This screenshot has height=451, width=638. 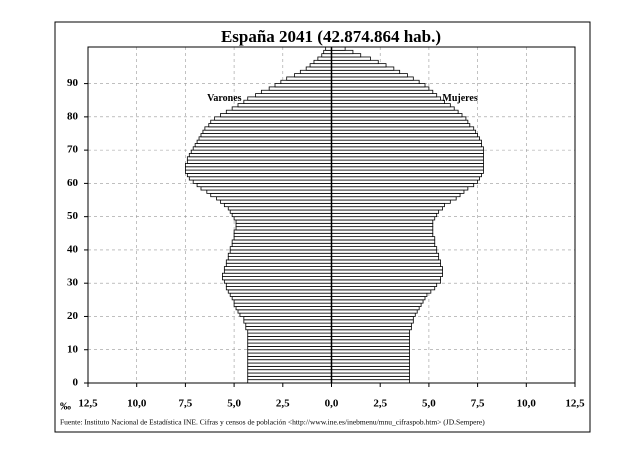 I want to click on y-tick-label: 0, so click(x=76, y=383).